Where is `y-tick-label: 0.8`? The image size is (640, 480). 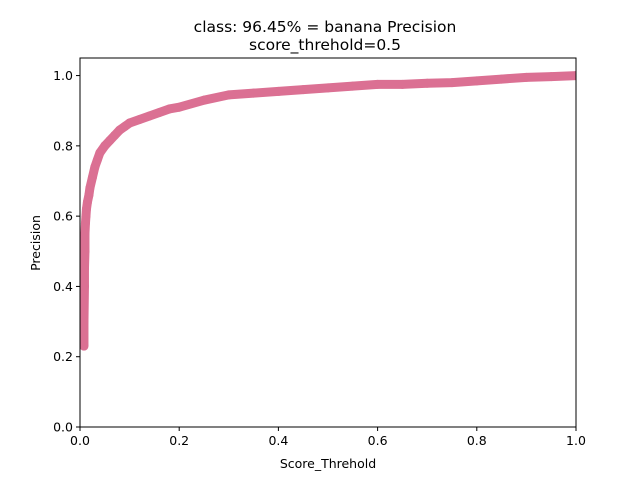 y-tick-label: 0.8 is located at coordinates (63, 145).